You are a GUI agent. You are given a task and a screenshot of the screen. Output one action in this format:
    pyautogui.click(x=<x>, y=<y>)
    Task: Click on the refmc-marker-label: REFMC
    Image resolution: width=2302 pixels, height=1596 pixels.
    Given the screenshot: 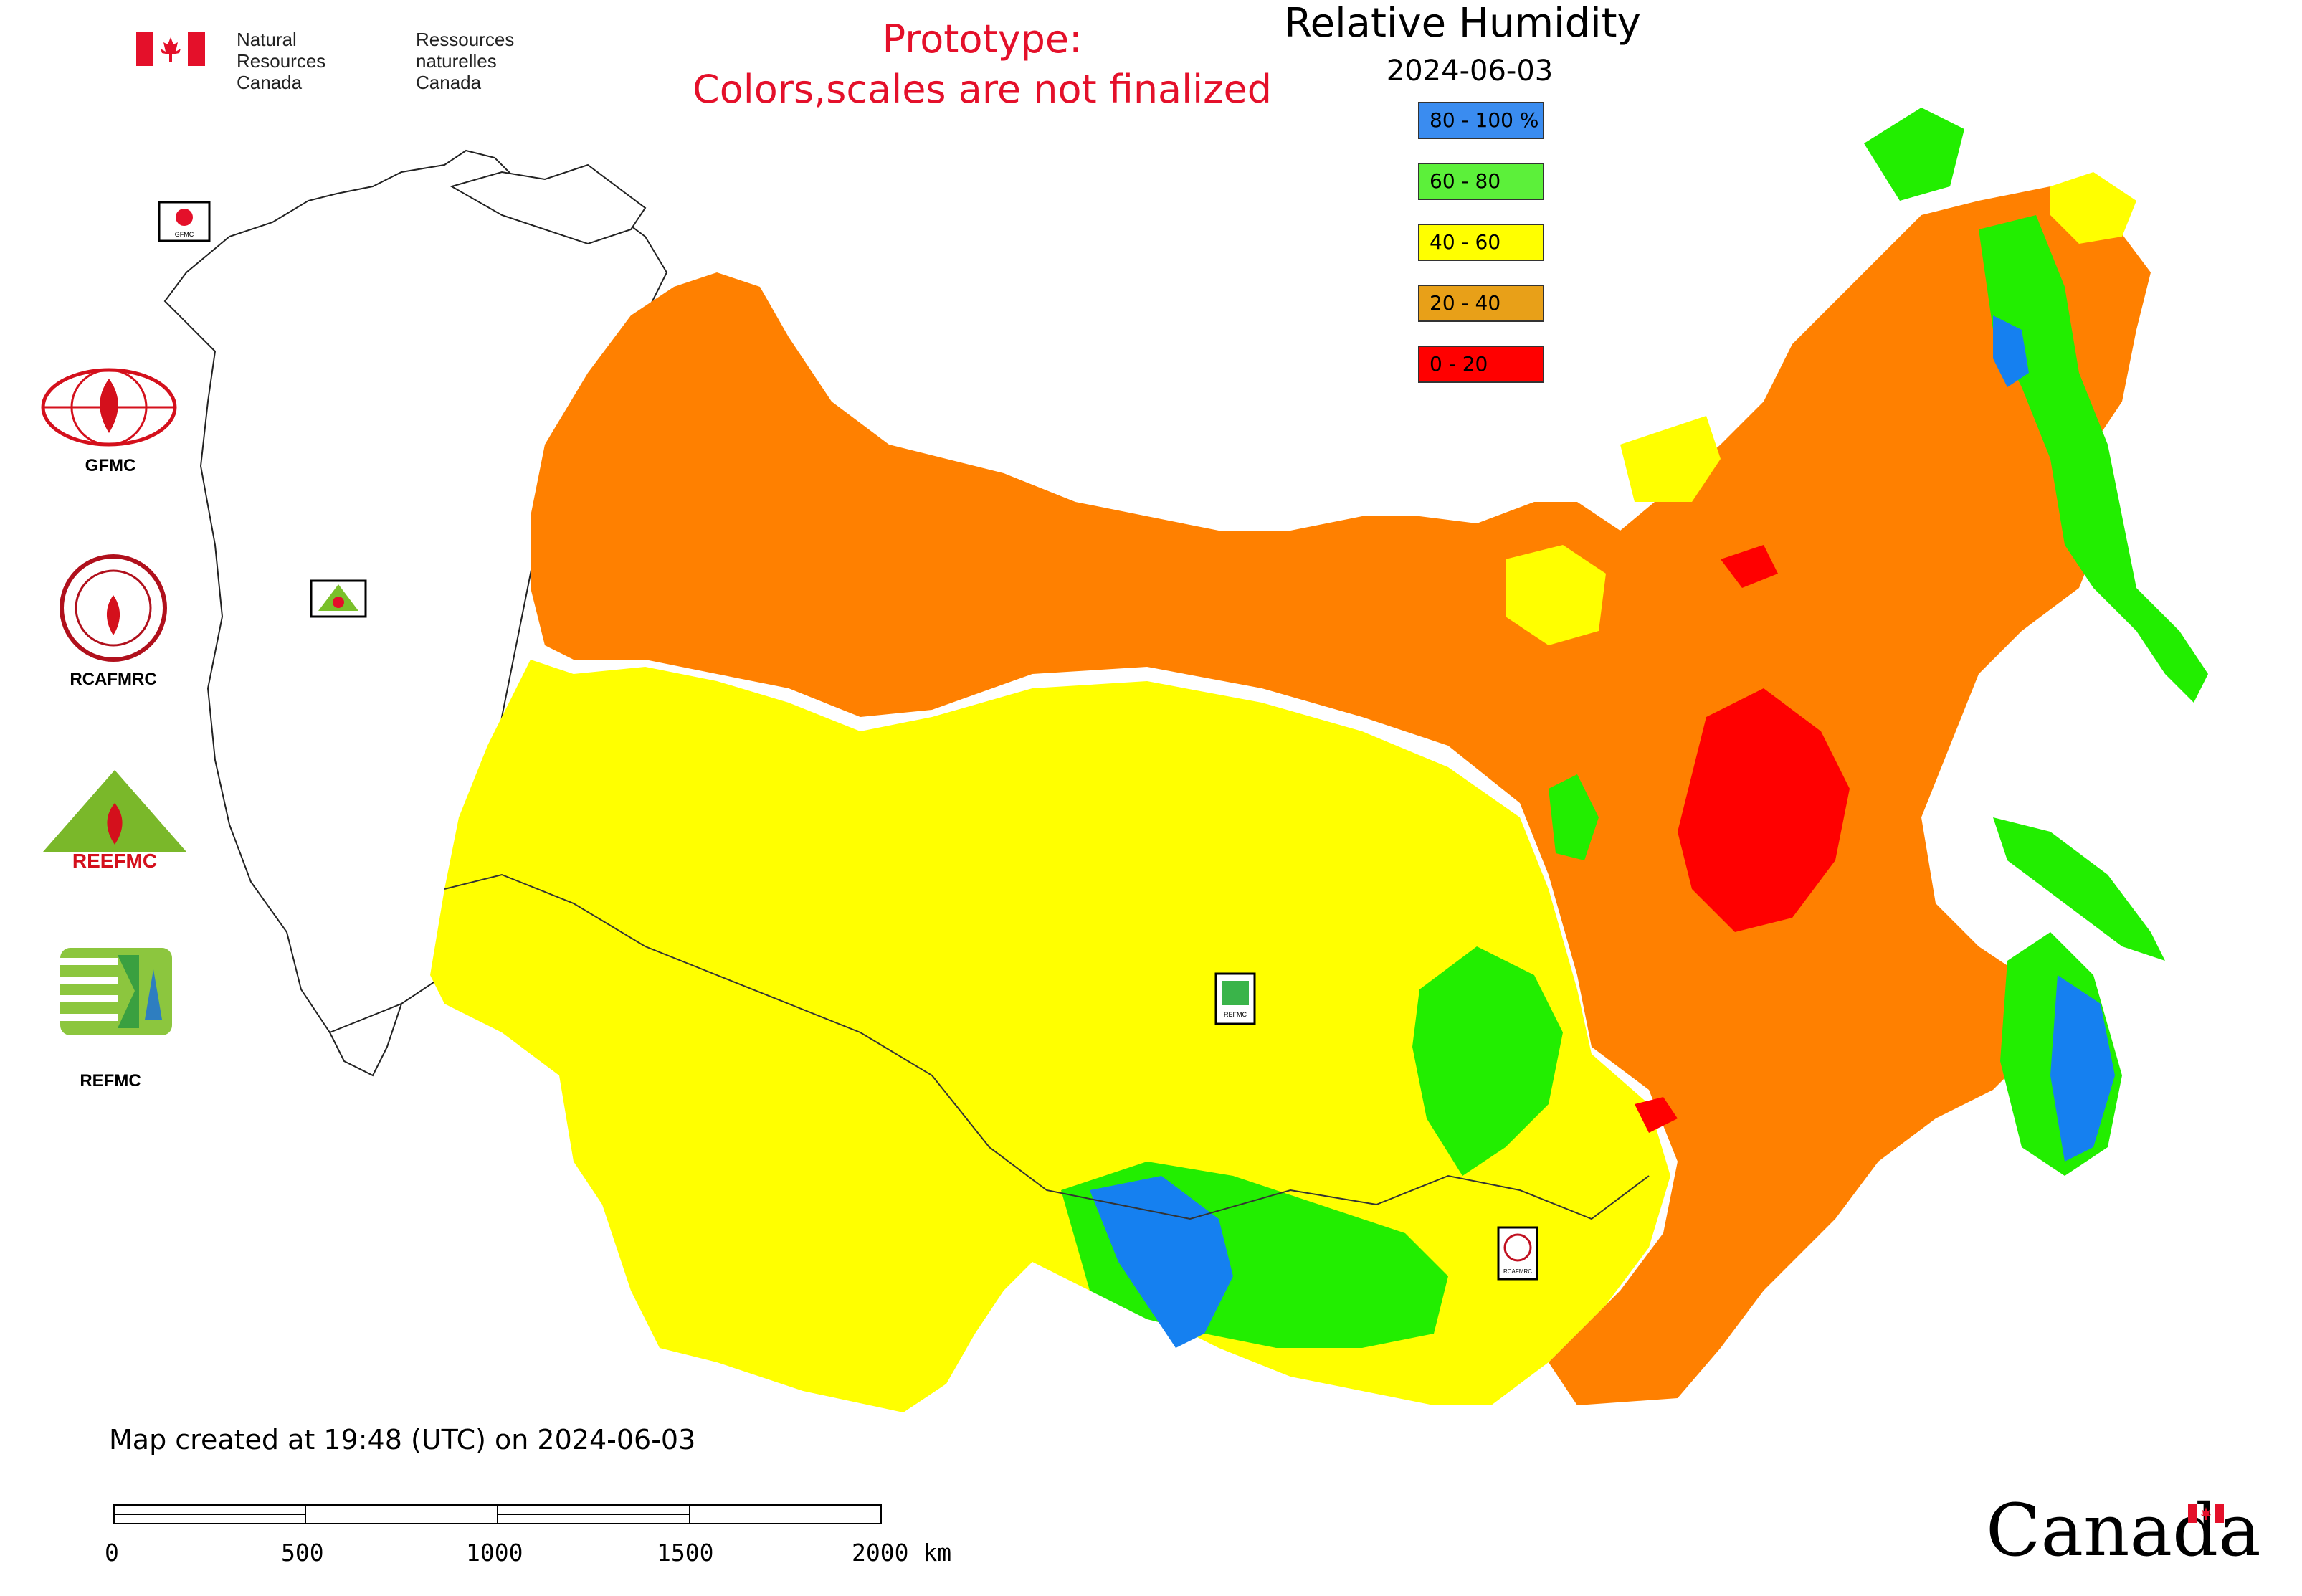 What is the action you would take?
    pyautogui.click(x=1235, y=1014)
    